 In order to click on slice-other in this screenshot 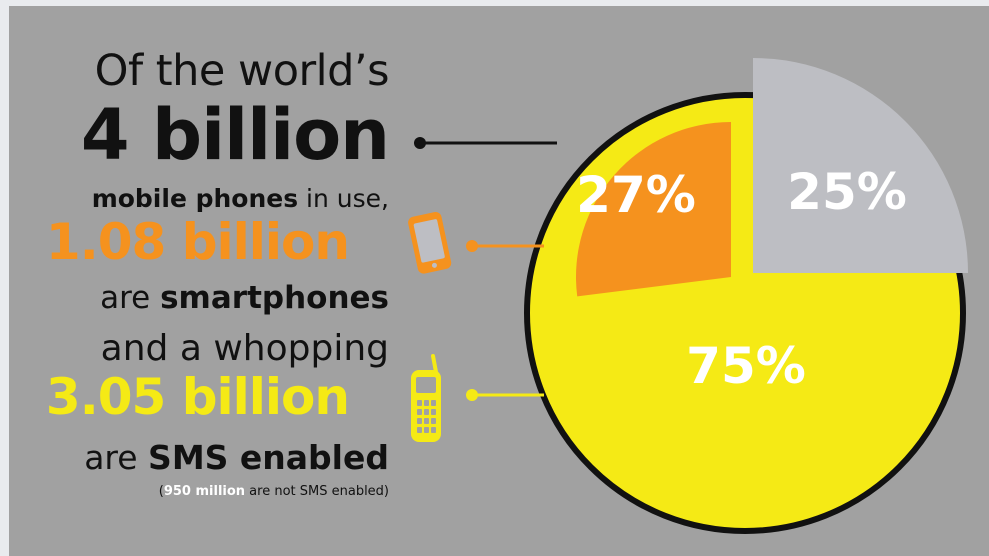, I will do `click(860, 165)`.